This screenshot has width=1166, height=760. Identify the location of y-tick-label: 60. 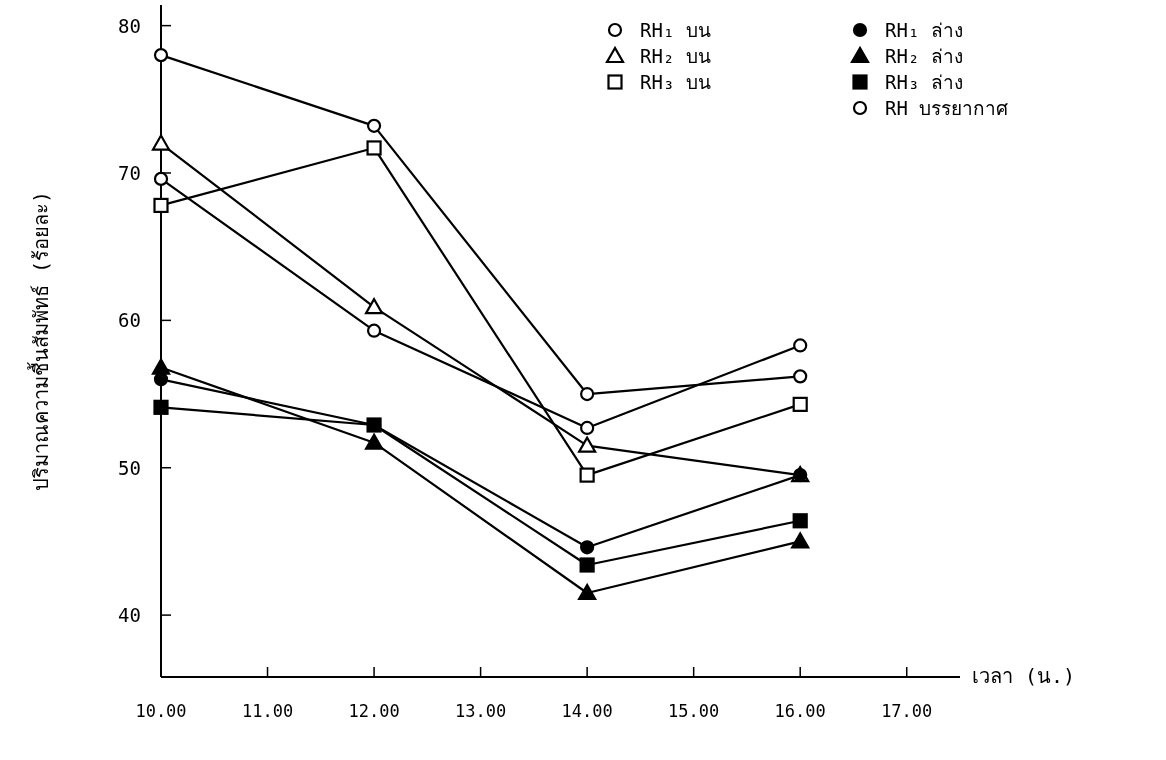
(129, 320).